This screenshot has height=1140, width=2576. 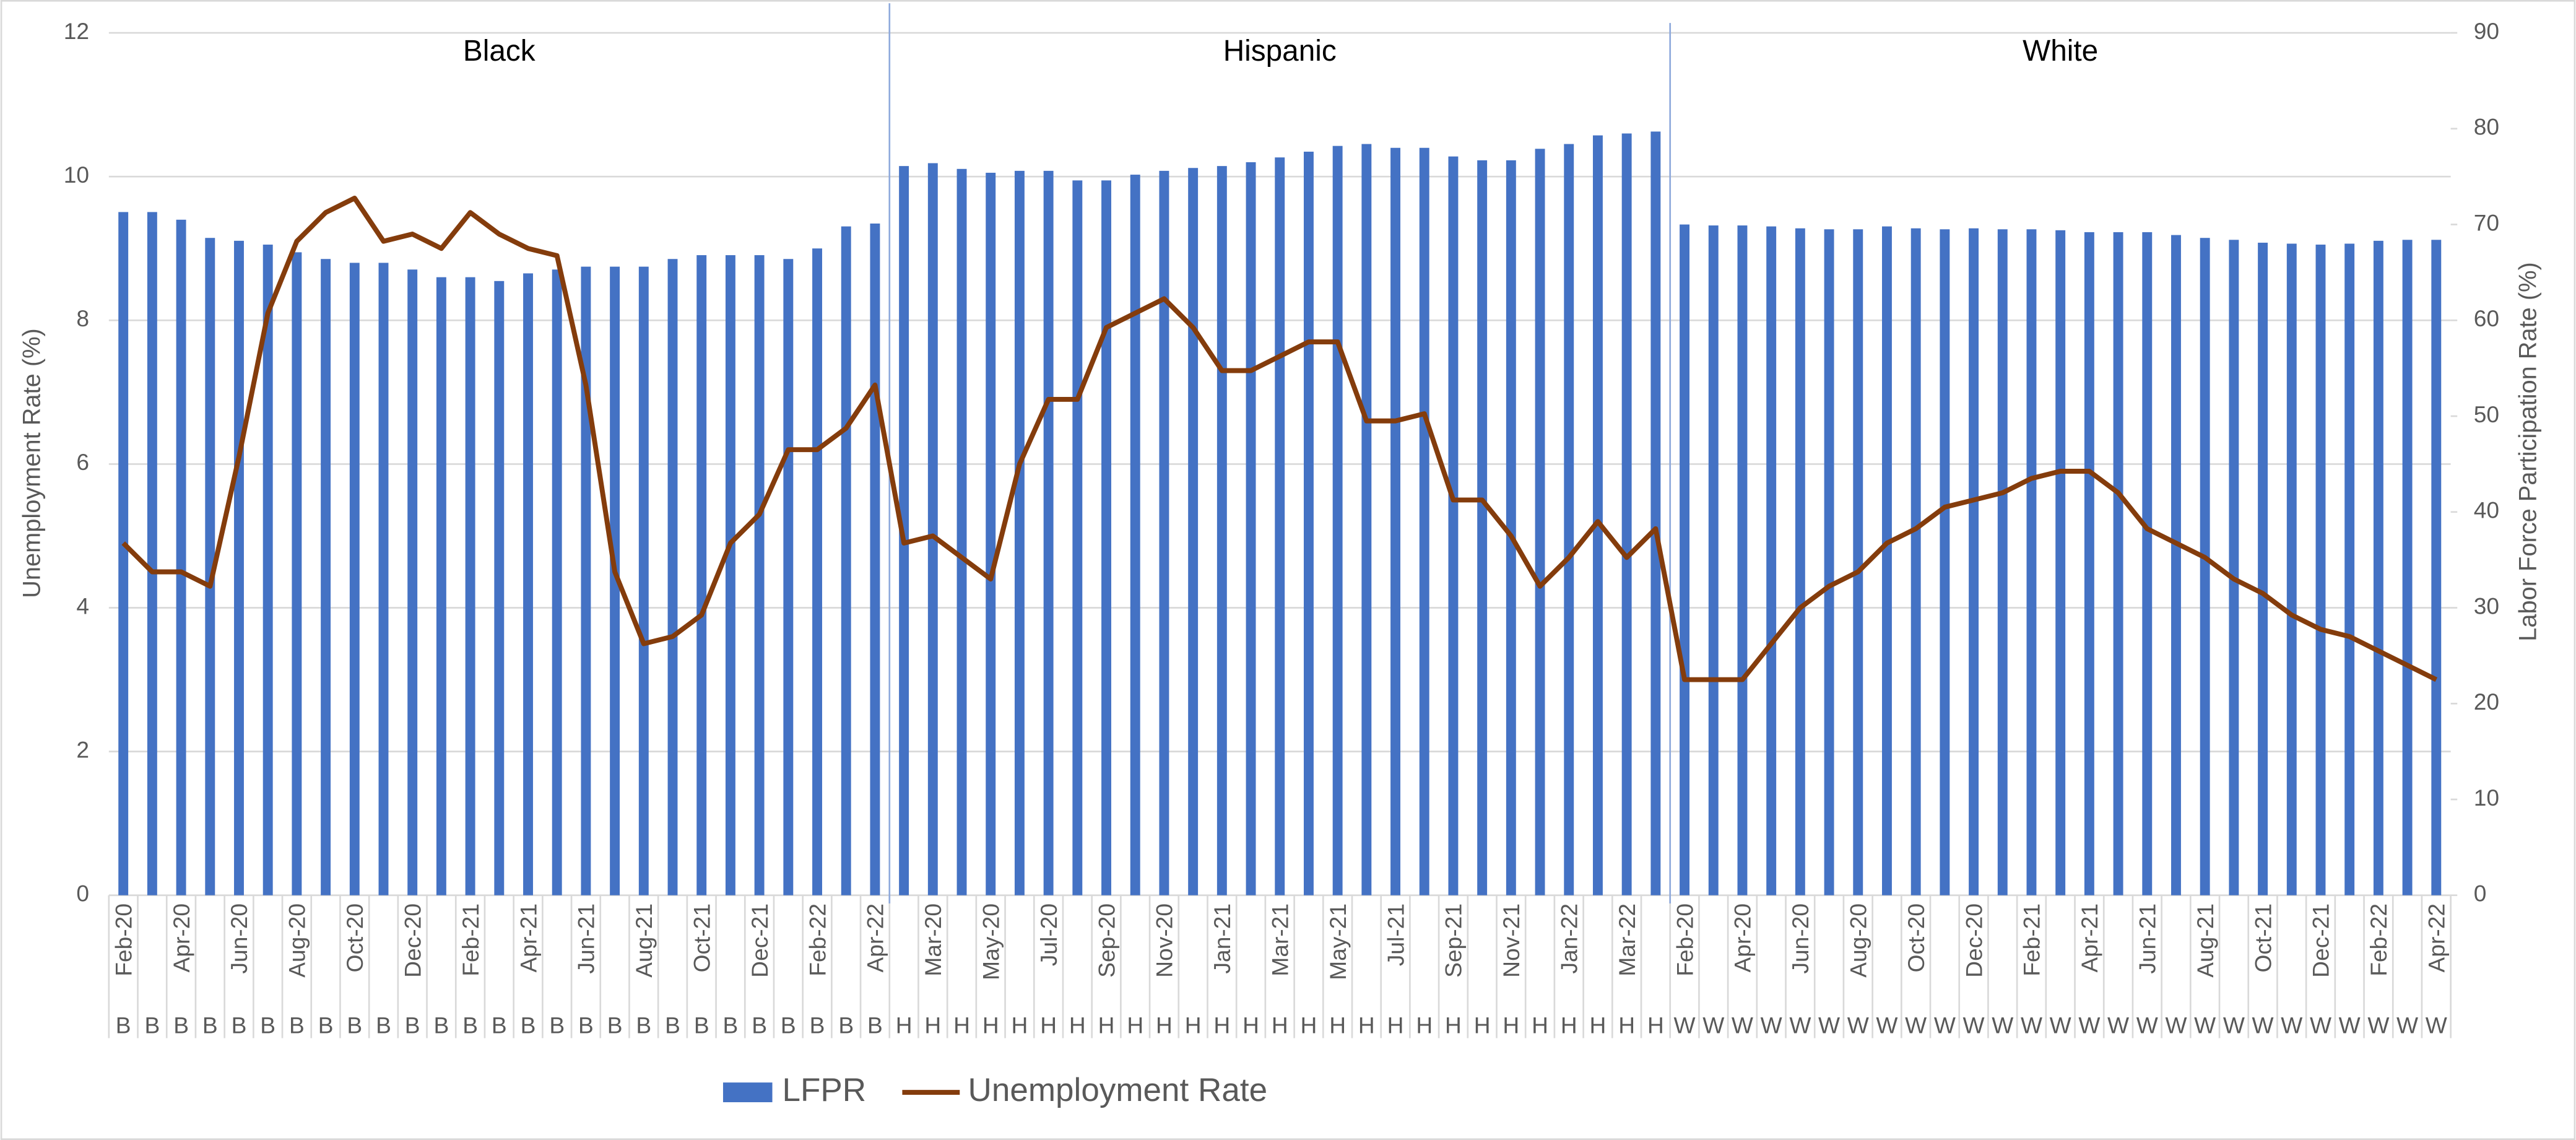 I want to click on x-tick-label: Dec-20, so click(x=412, y=940).